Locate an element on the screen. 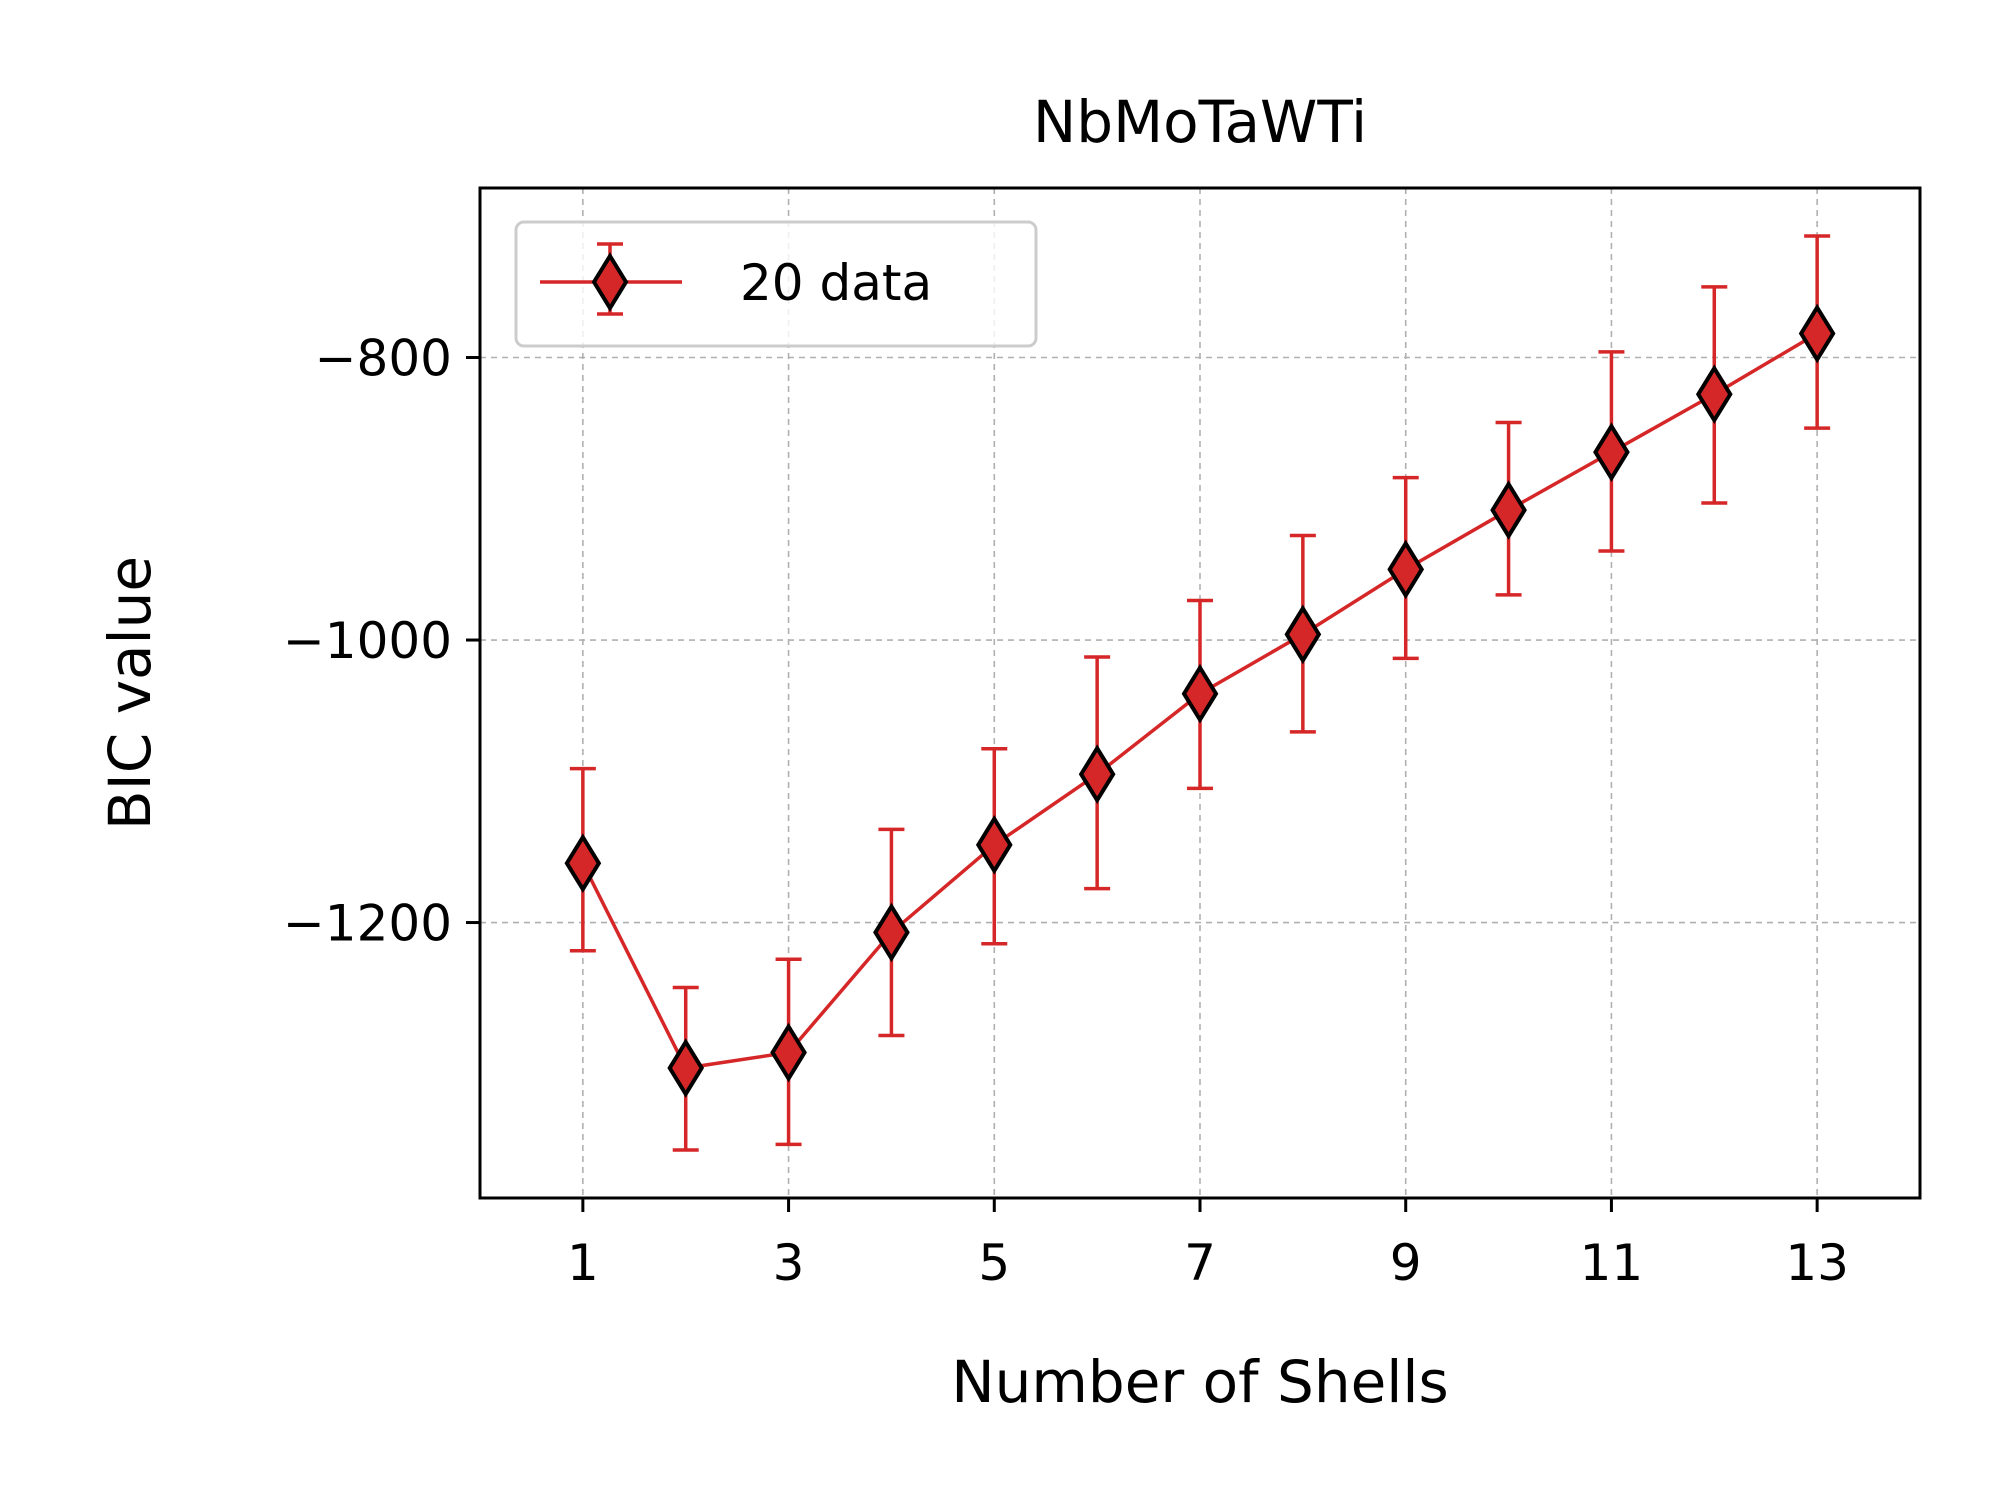 Image resolution: width=2000 pixels, height=1504 pixels. x-tick-label: 9 is located at coordinates (1406, 1263).